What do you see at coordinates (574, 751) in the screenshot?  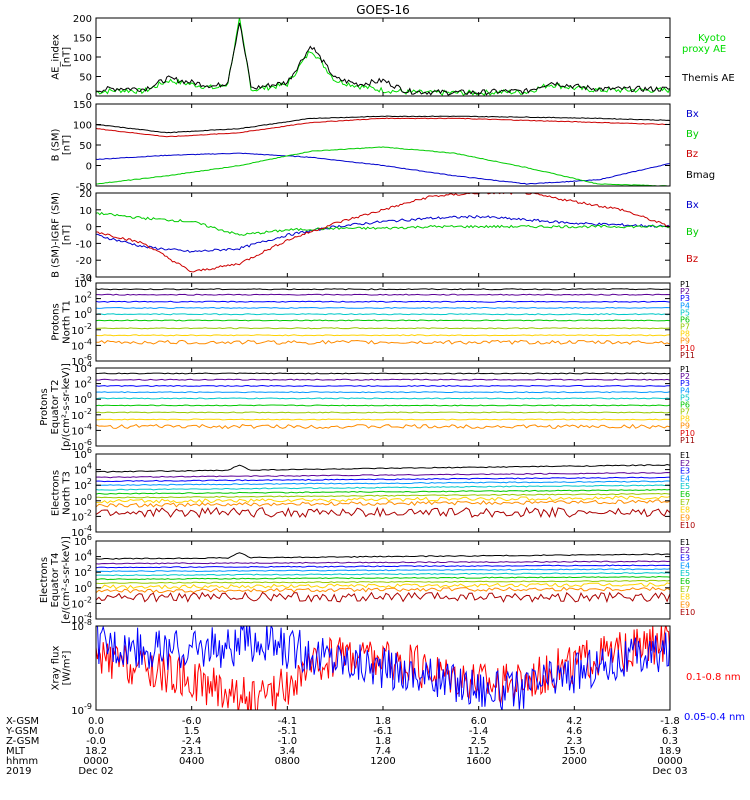 I see `x-tick-label: 15.0` at bounding box center [574, 751].